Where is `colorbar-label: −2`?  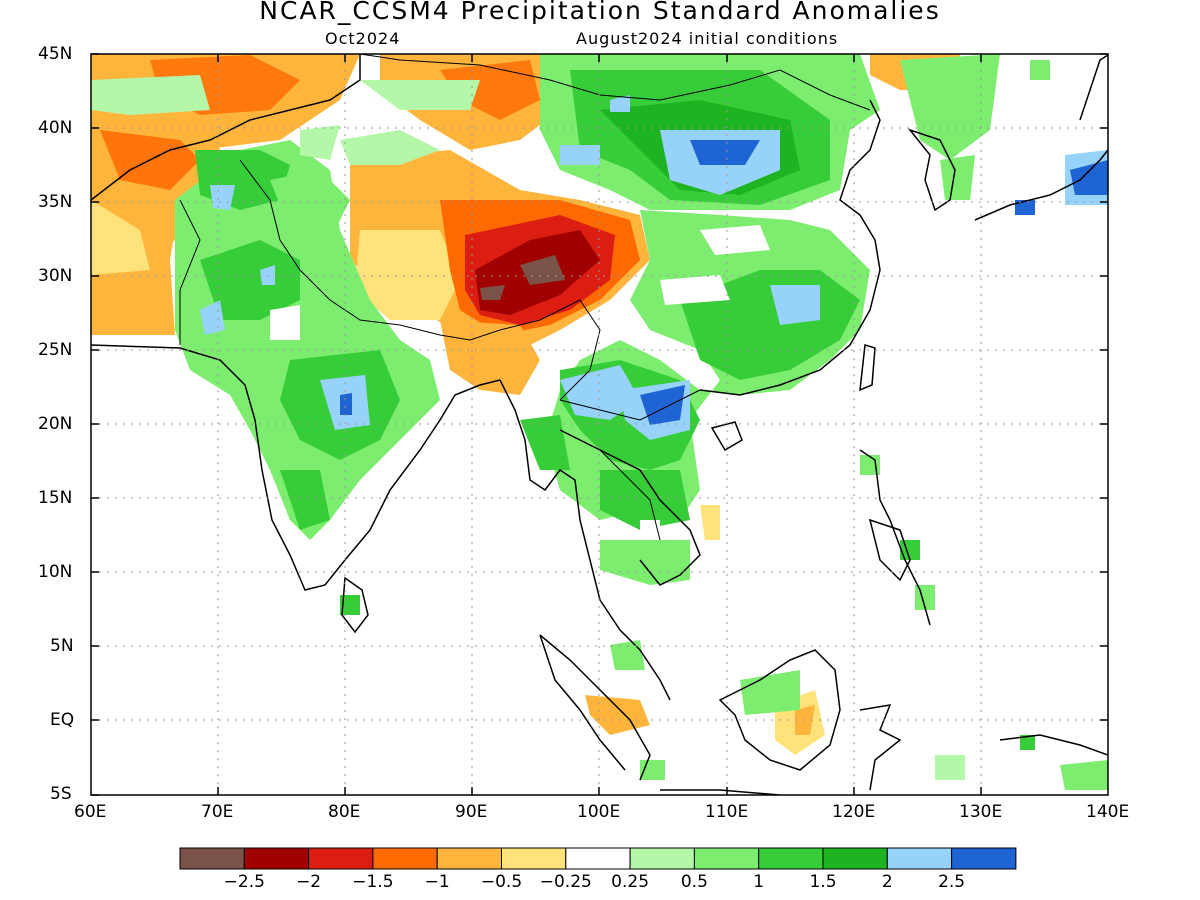
colorbar-label: −2 is located at coordinates (309, 882).